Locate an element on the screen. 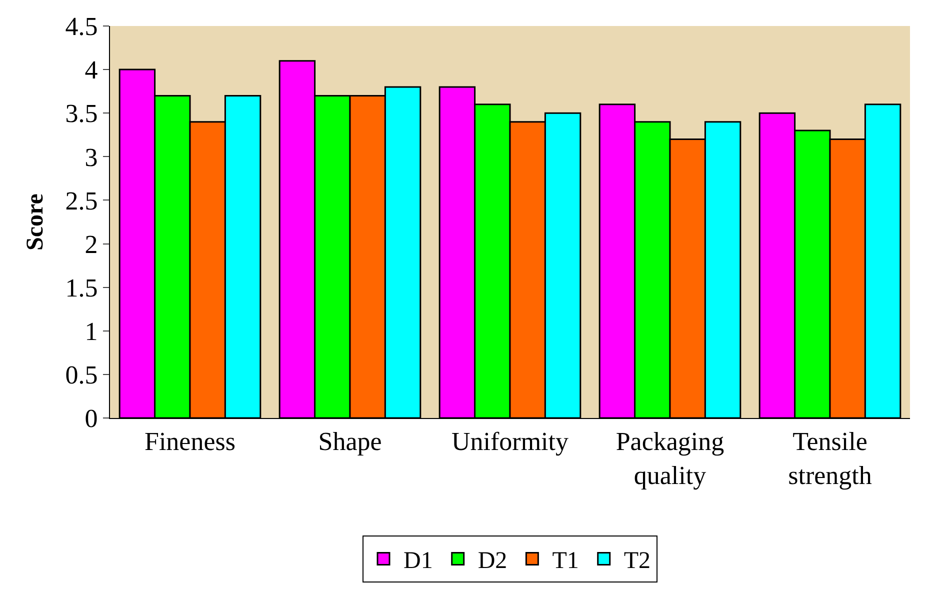 Image resolution: width=925 pixels, height=594 pixels. y-tick-label: 4 is located at coordinates (91, 70).